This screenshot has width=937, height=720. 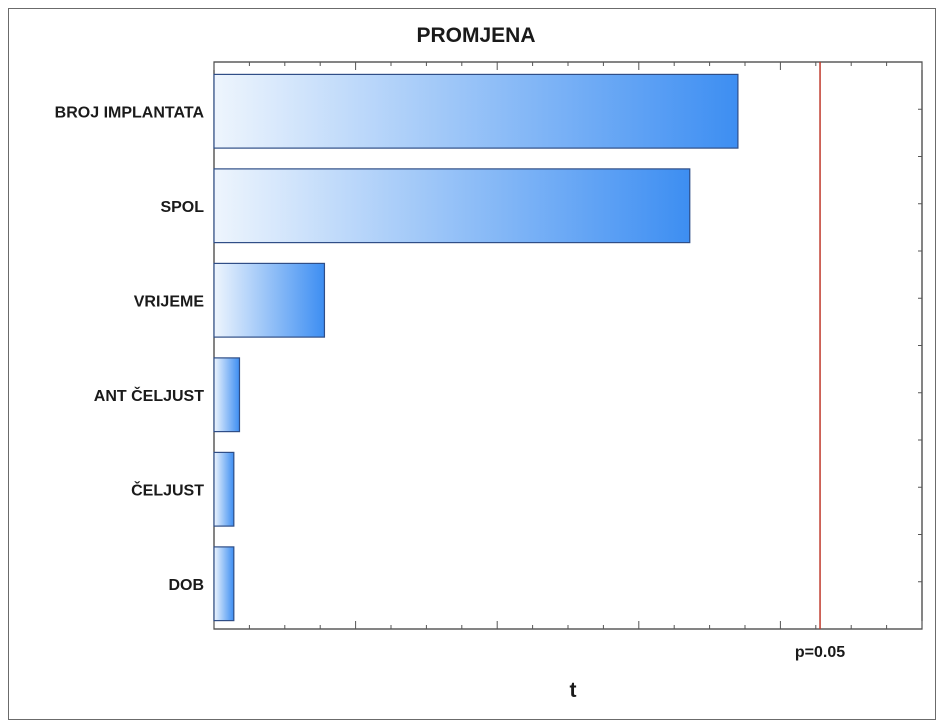 I want to click on reference-line-label: p=0.05, so click(x=820, y=652).